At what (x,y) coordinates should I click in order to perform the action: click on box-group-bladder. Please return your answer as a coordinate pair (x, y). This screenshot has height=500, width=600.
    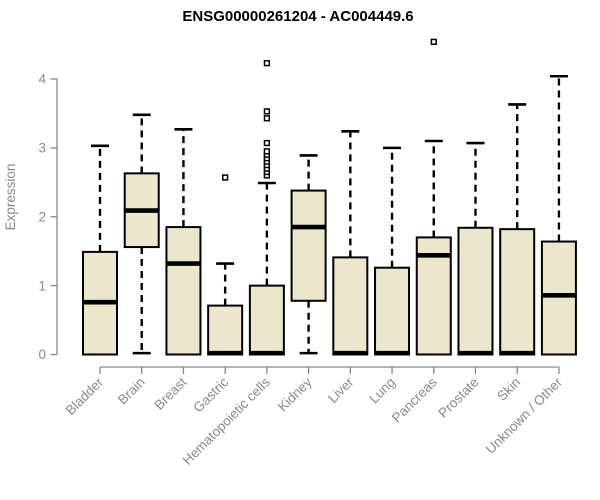
    Looking at the image, I should click on (100, 250).